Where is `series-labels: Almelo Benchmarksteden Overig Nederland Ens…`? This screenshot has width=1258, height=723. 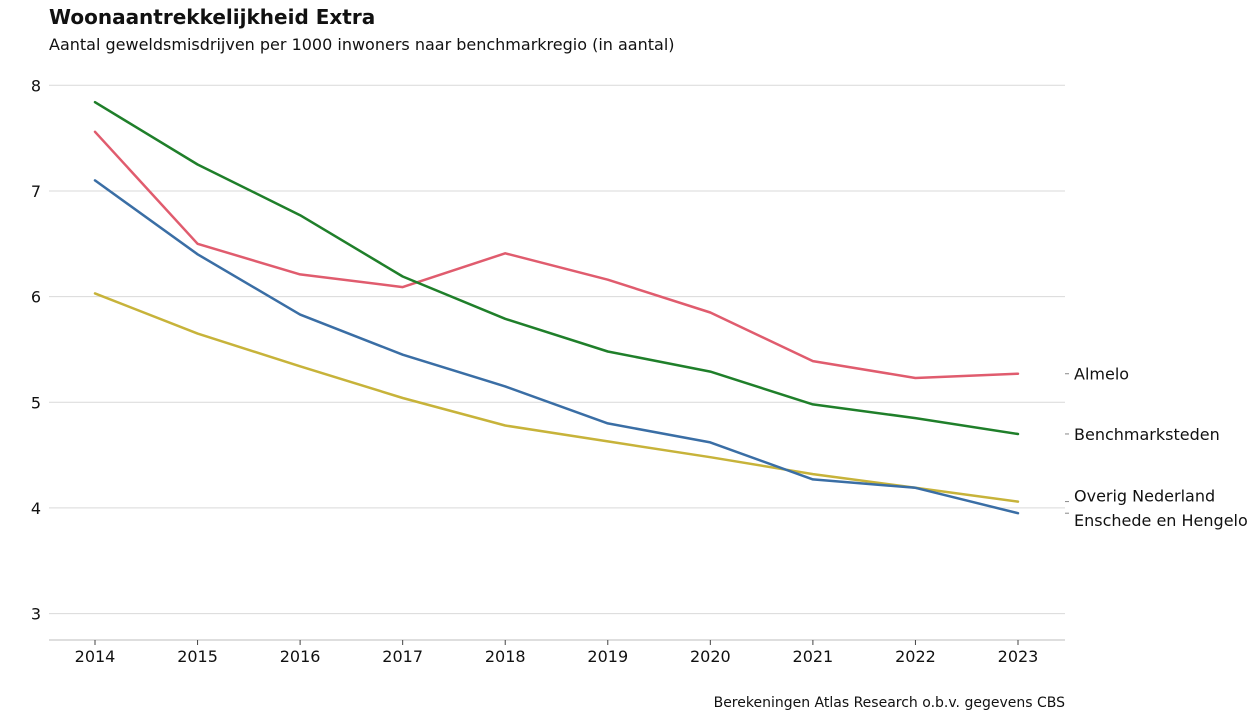 series-labels: Almelo Benchmarksteden Overig Nederland Ens… is located at coordinates (1156, 447).